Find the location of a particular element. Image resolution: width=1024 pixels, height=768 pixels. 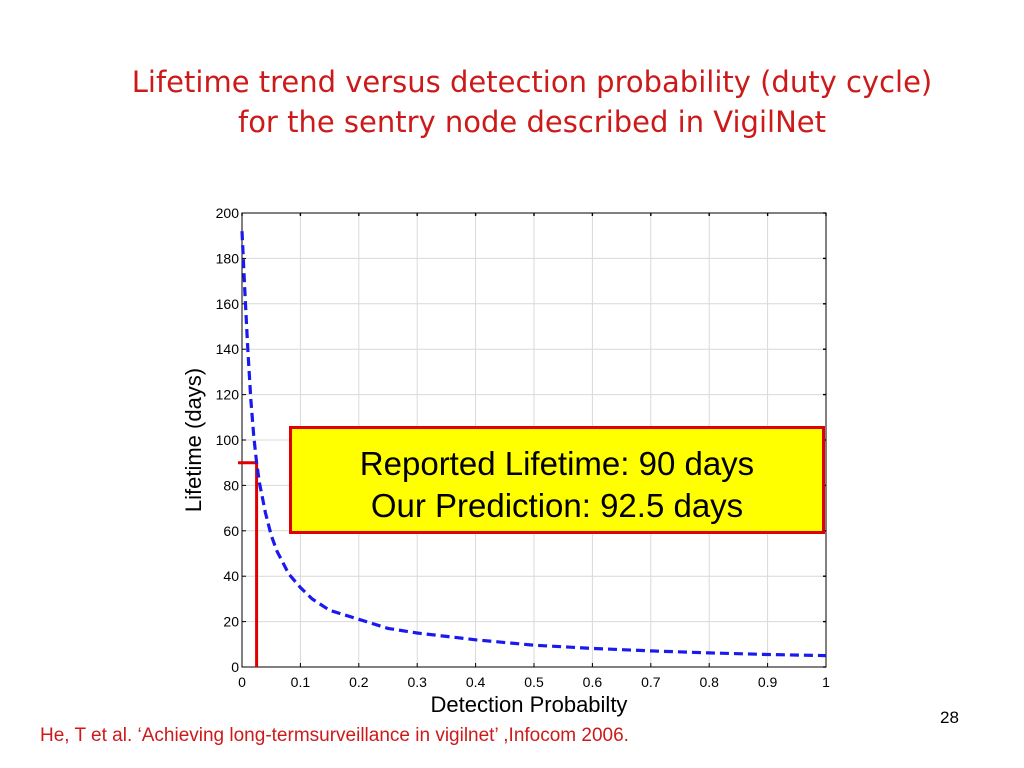

page-number: 28 is located at coordinates (949, 717).